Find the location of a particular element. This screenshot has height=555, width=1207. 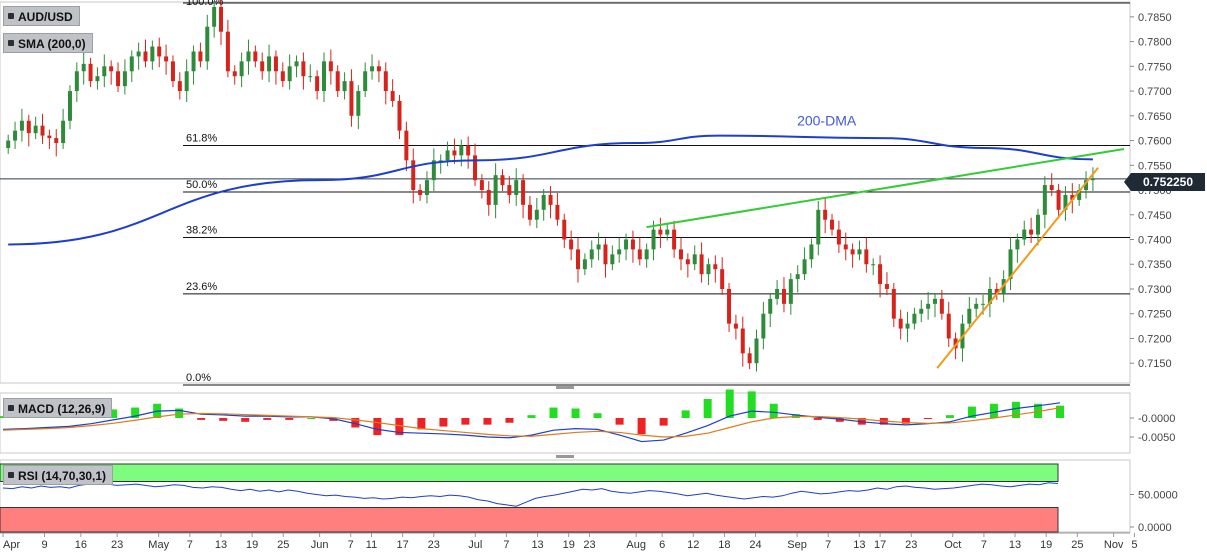

fib-level-label: 38.2% is located at coordinates (201, 231).